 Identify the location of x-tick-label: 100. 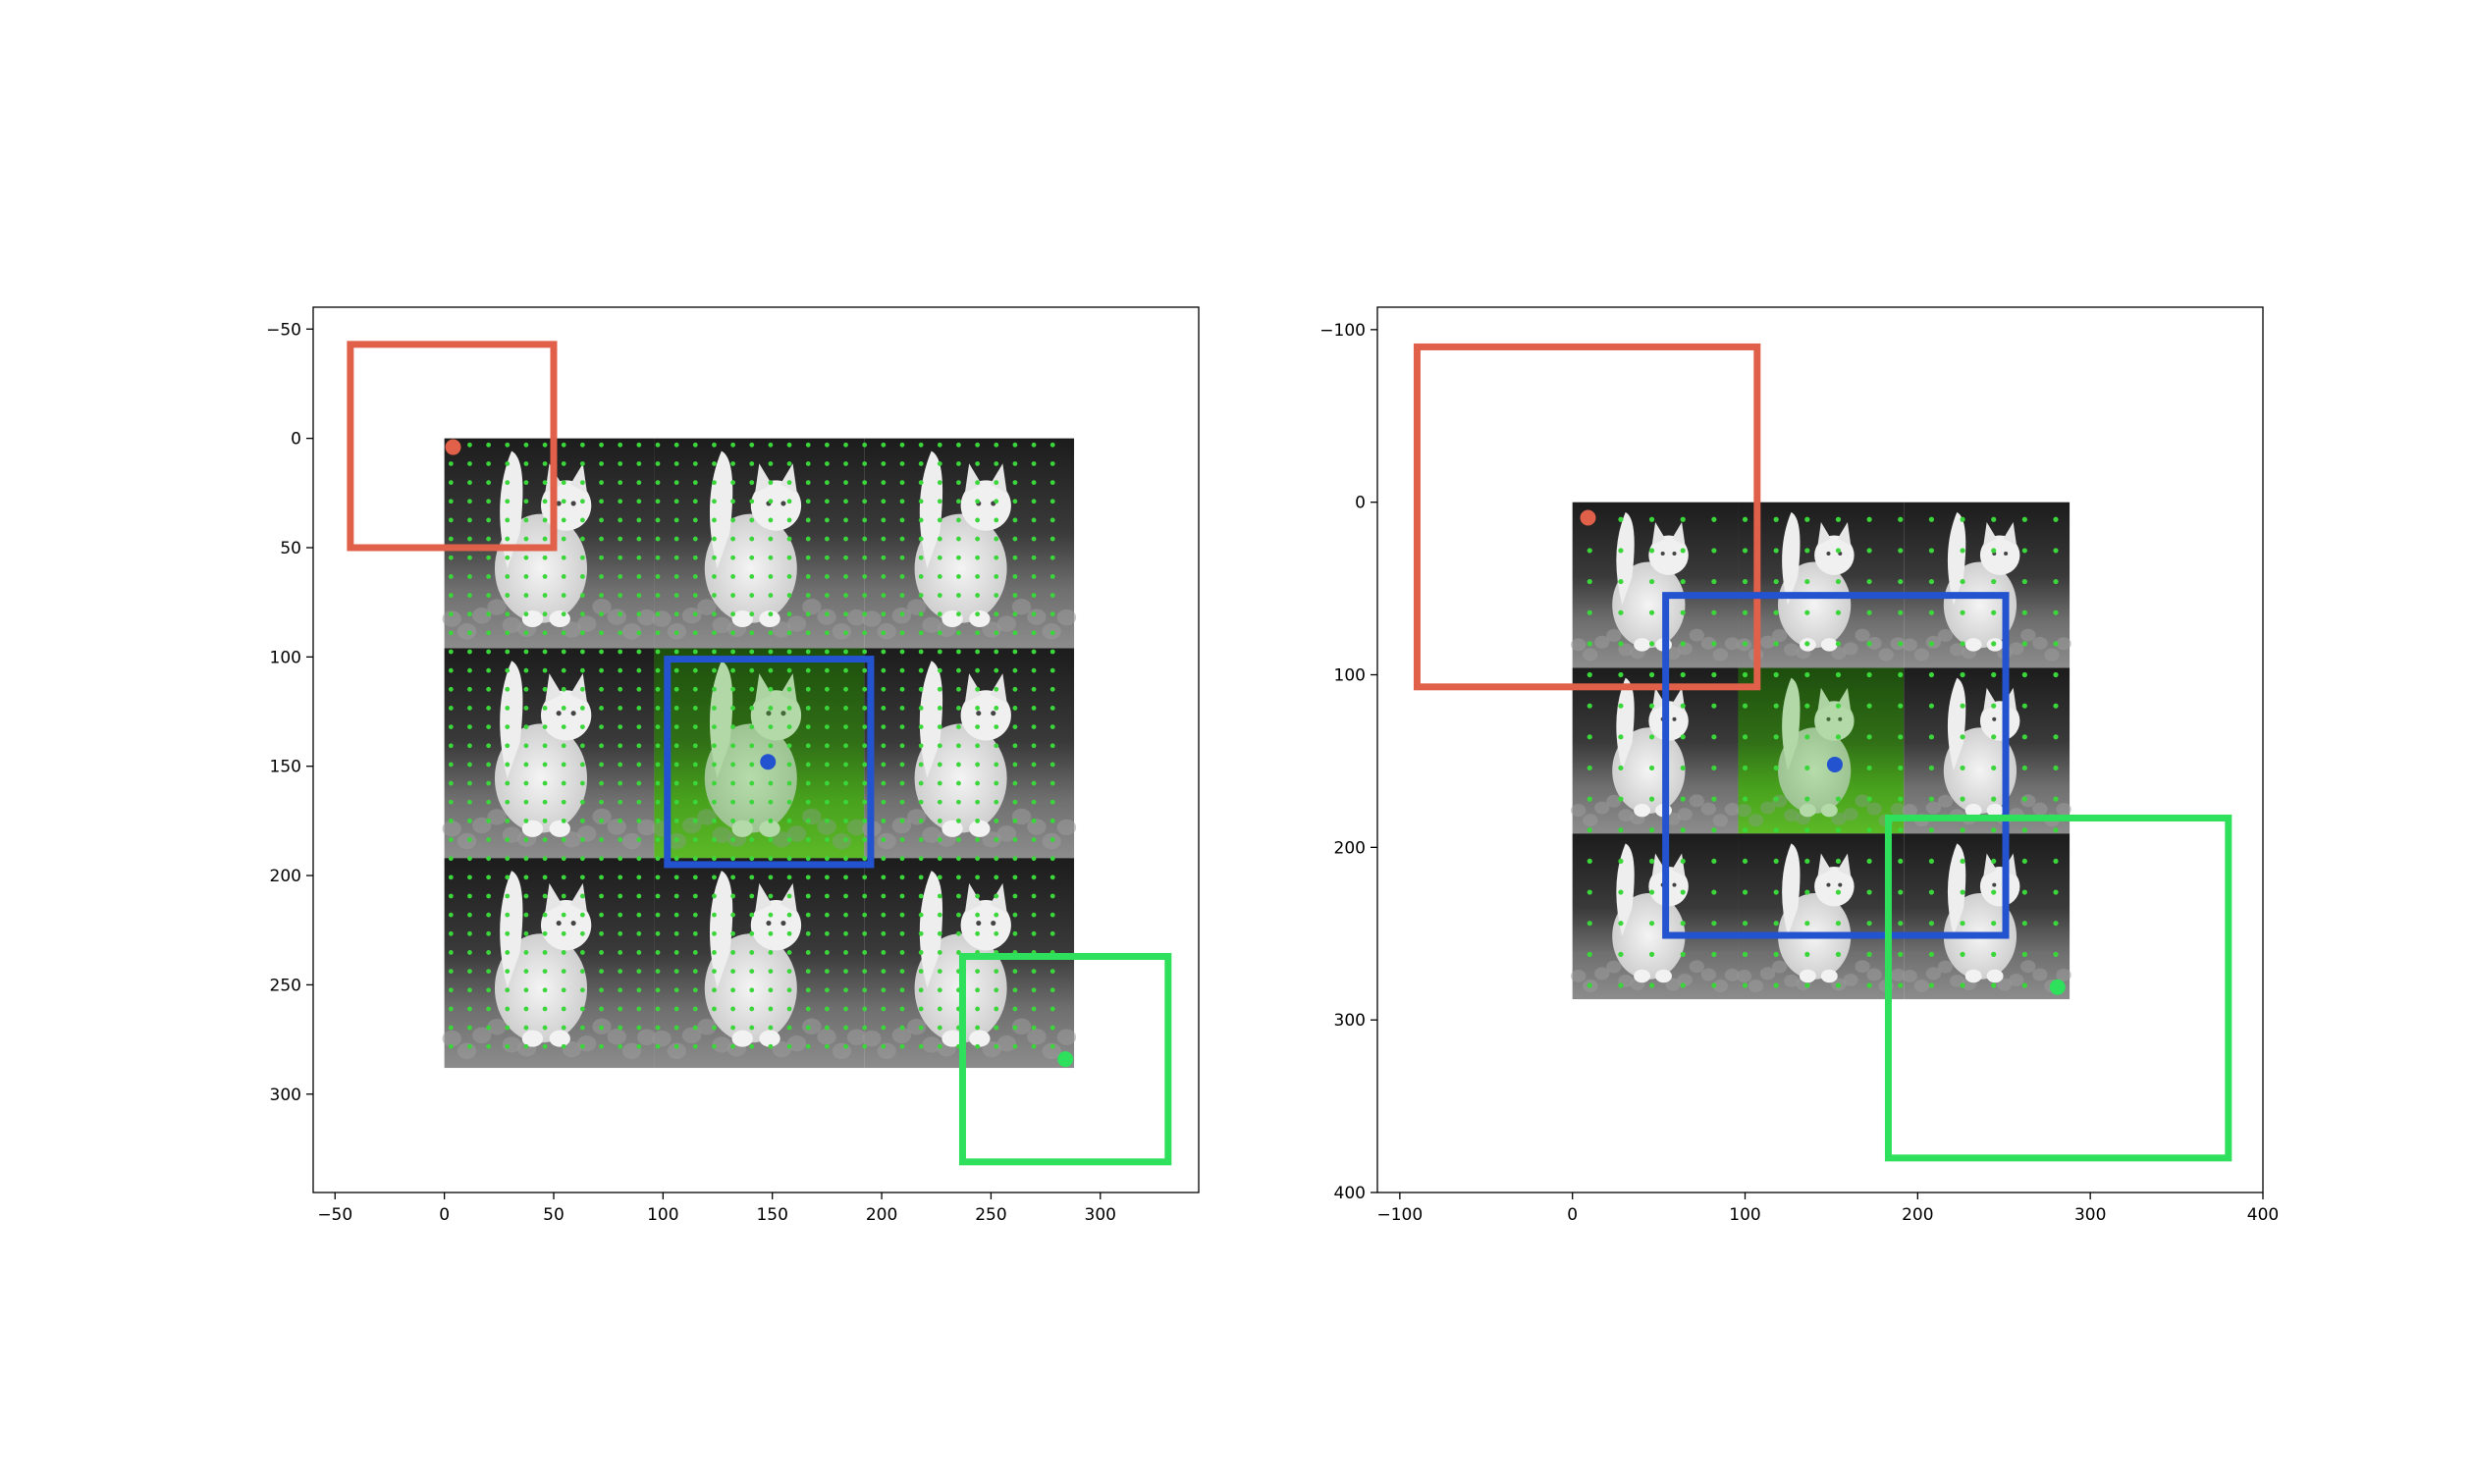
(1745, 1215).